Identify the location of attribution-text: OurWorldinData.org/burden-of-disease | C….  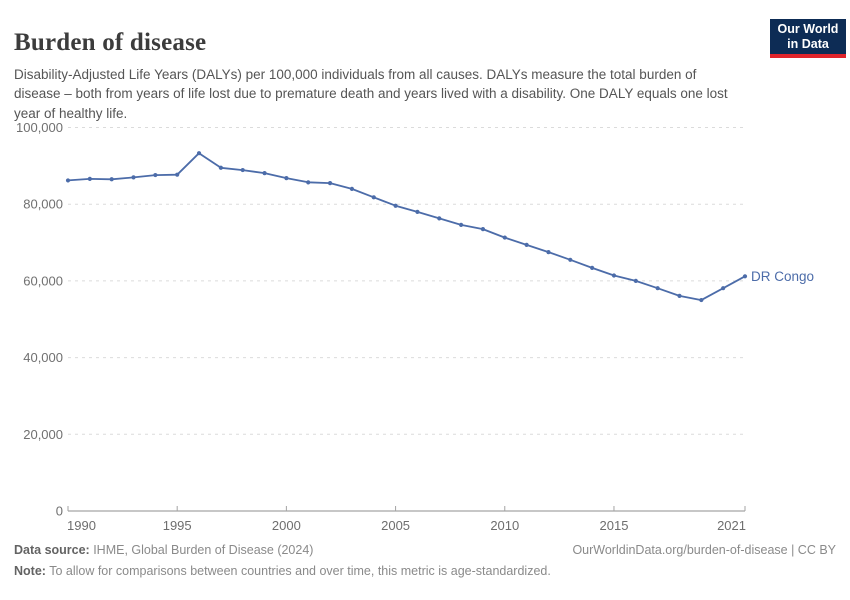
(704, 550).